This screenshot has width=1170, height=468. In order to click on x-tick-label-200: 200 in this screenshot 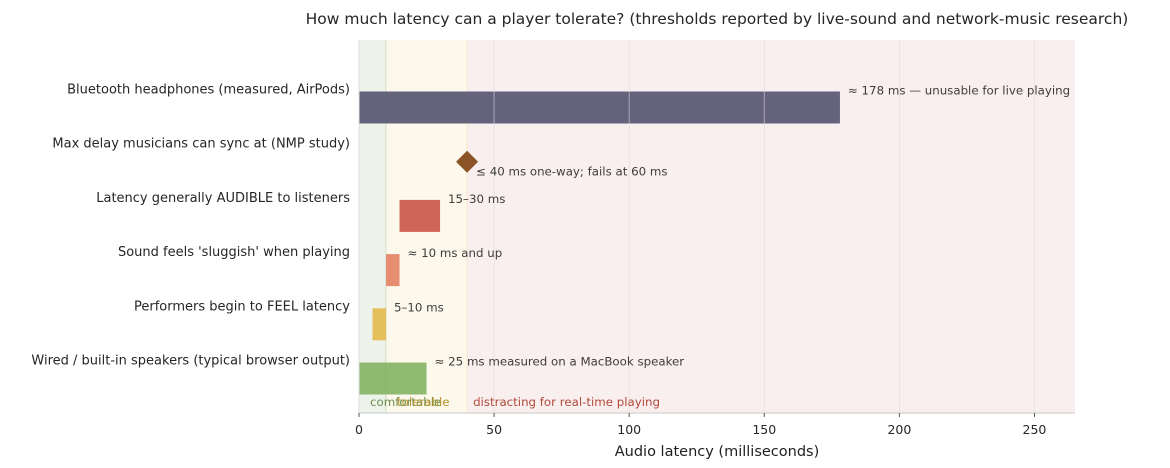, I will do `click(899, 429)`.